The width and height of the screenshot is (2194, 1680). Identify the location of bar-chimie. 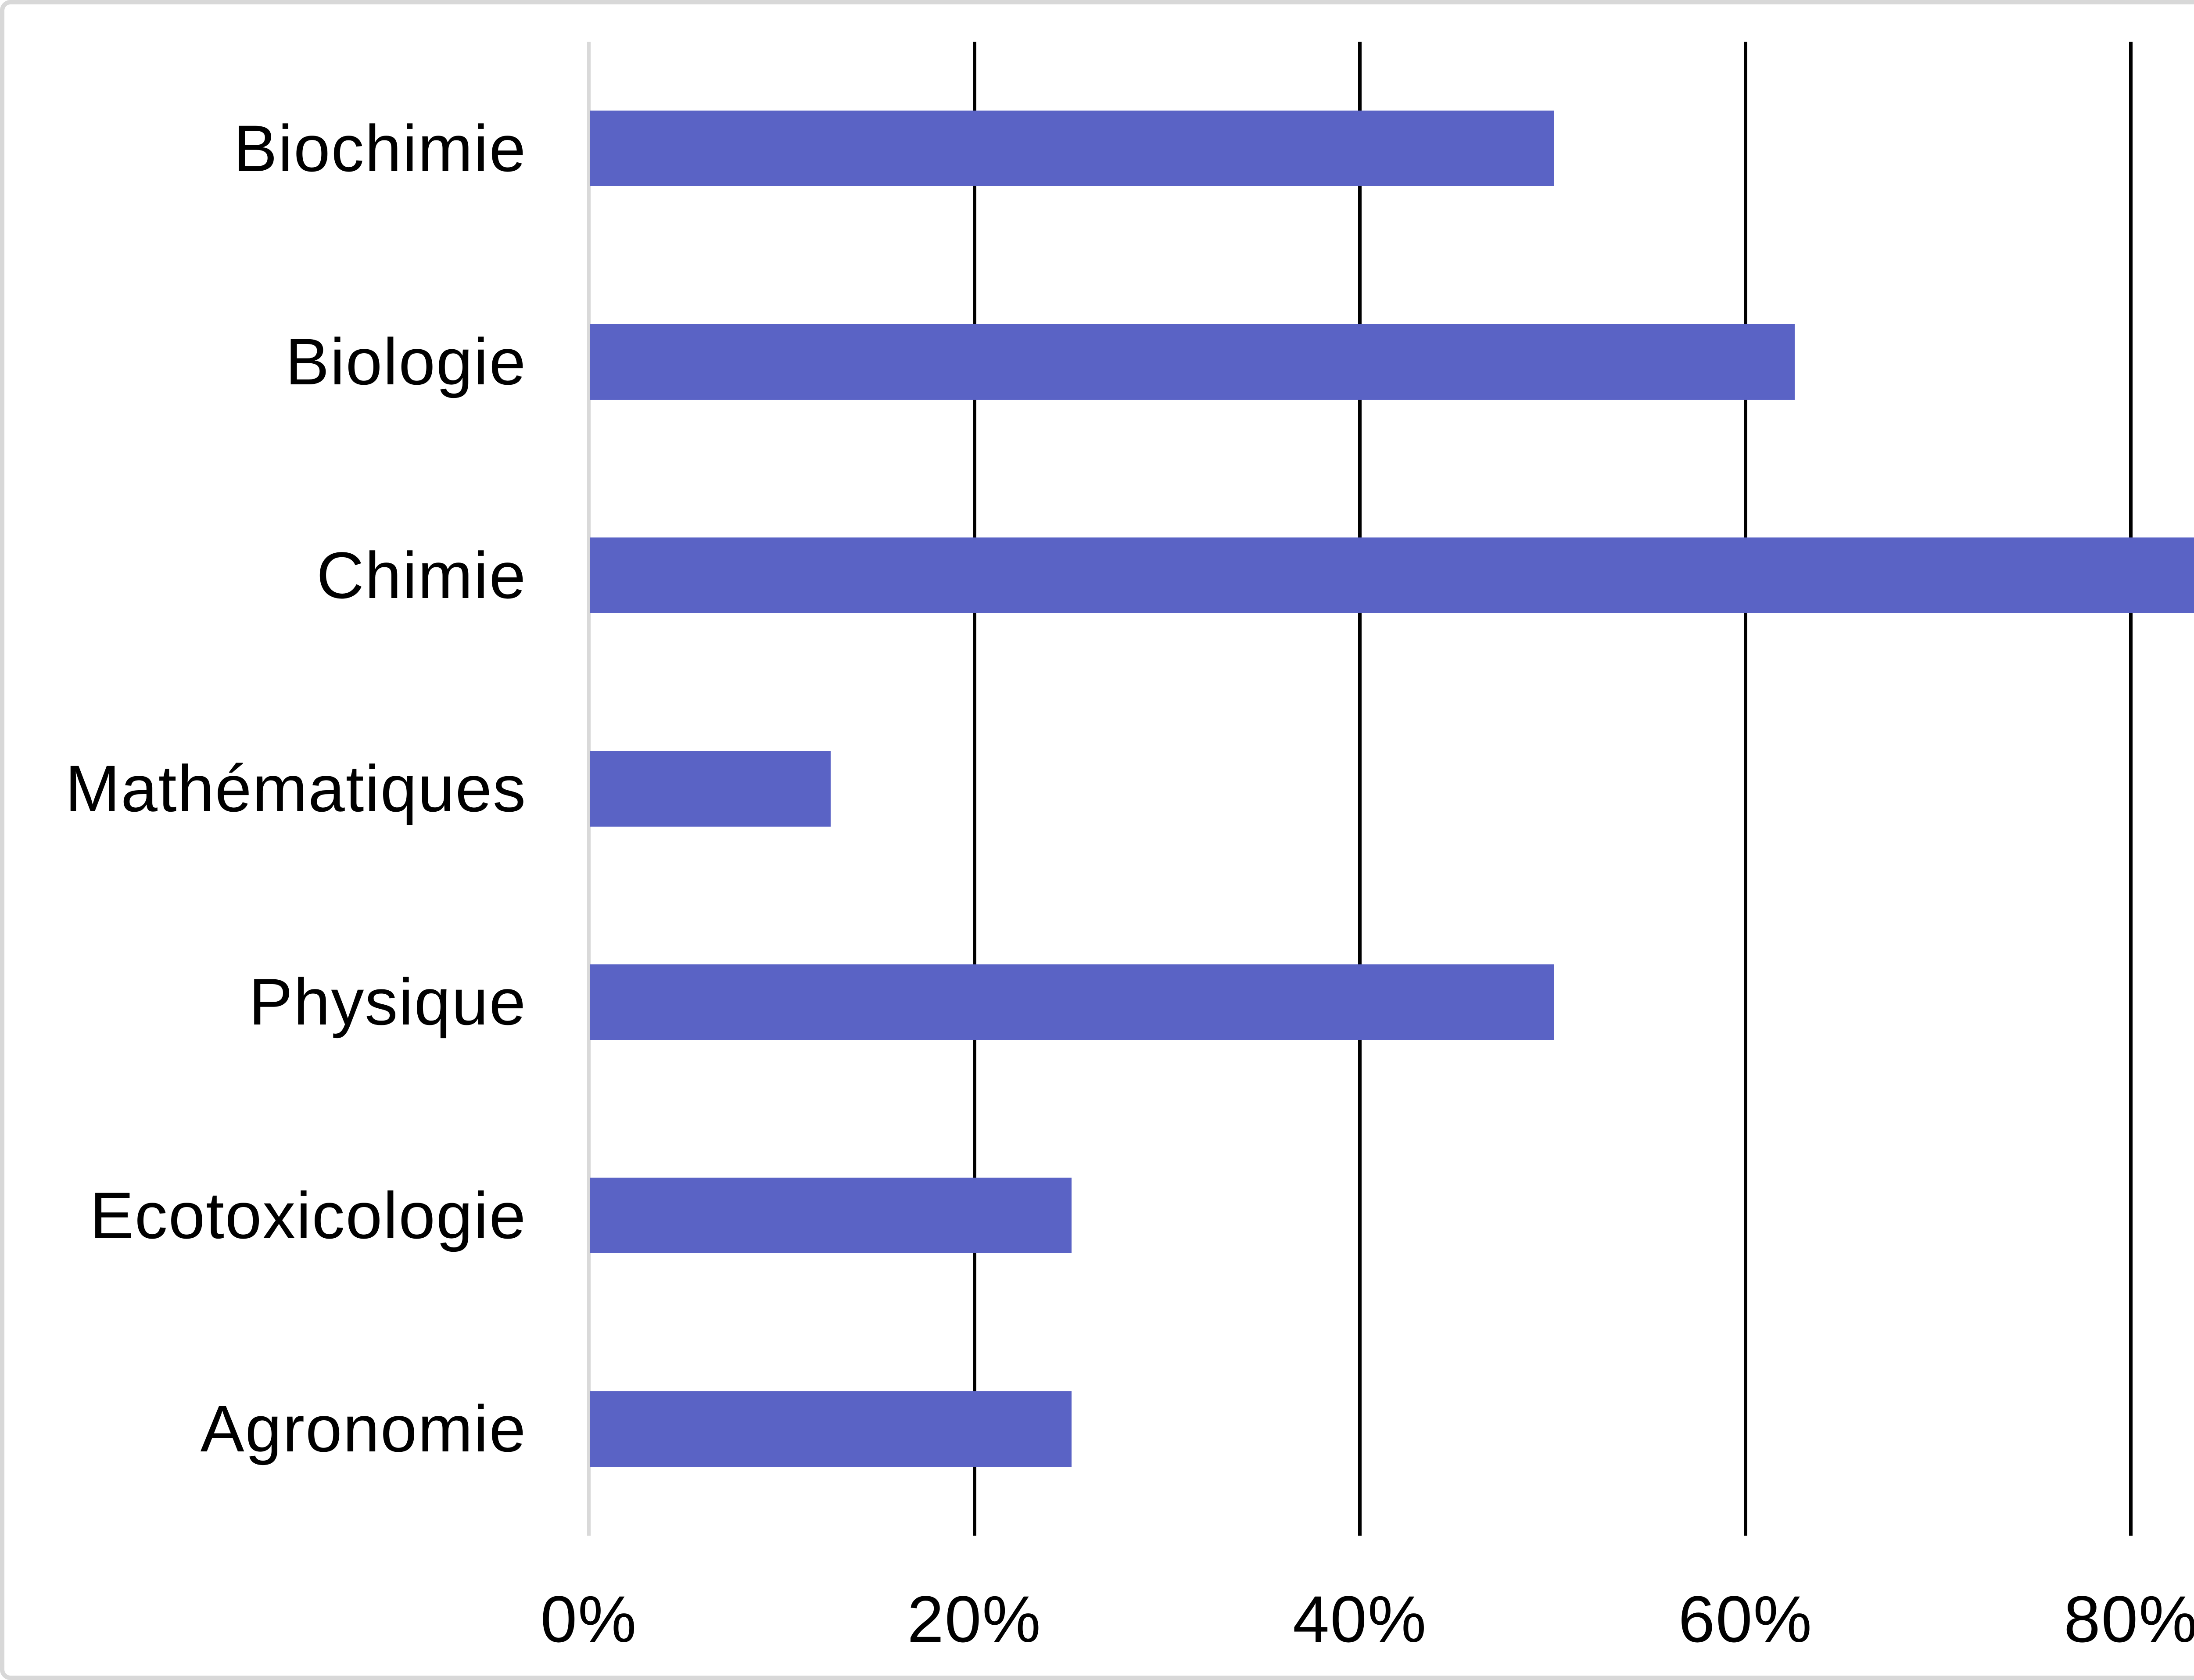
(1392, 575).